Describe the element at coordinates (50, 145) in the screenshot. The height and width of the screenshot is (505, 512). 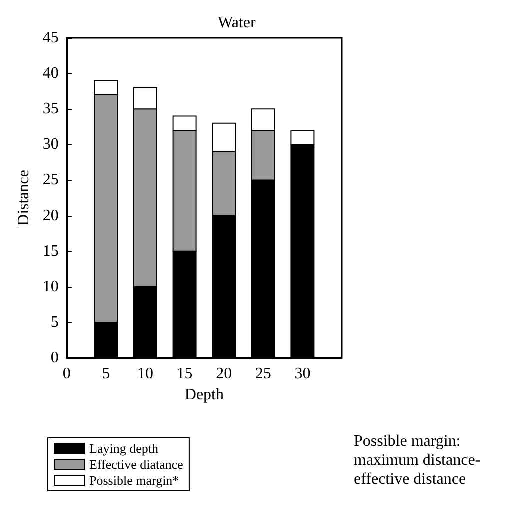
I see `y-tick-label: 30` at that location.